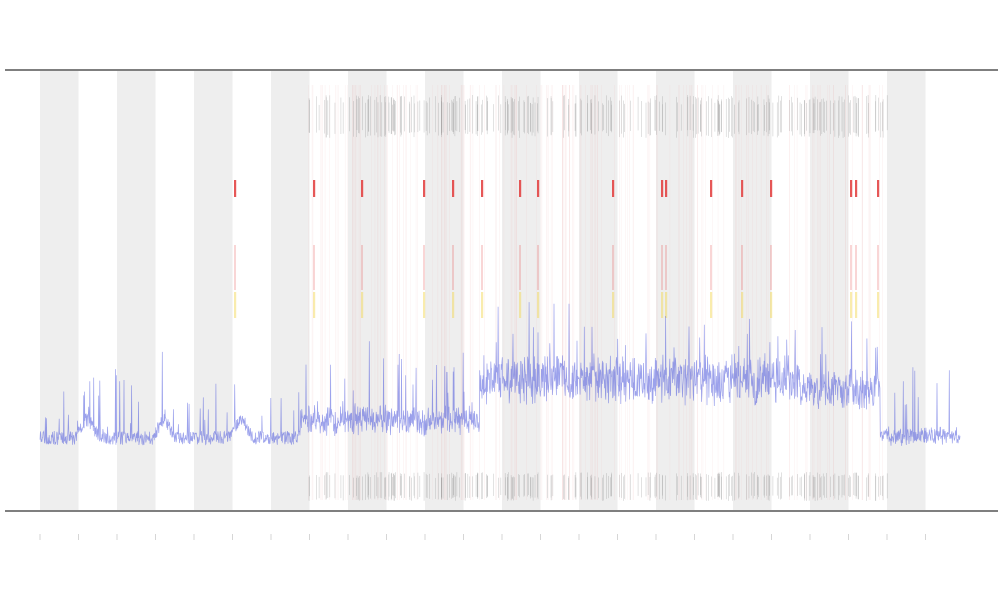 This screenshot has width=1000, height=600. What do you see at coordinates (482, 537) in the screenshot?
I see `x-ticks` at bounding box center [482, 537].